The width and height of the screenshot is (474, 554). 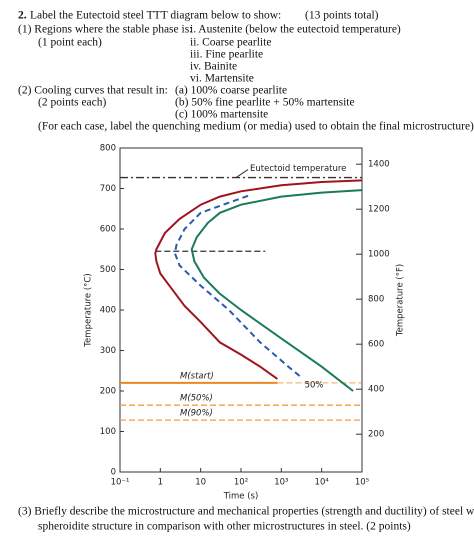 I want to click on question-points: (13 points total), so click(x=342, y=16).